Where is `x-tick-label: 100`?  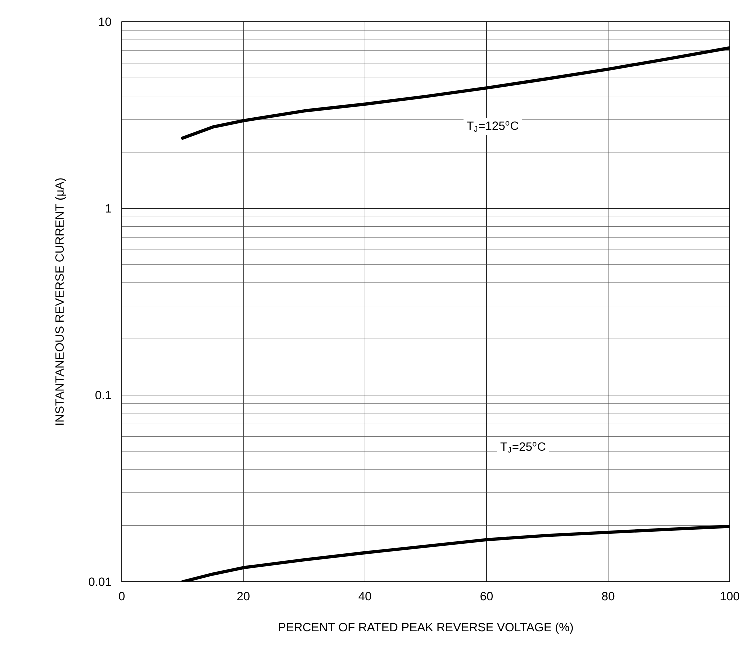
x-tick-label: 100 is located at coordinates (730, 596).